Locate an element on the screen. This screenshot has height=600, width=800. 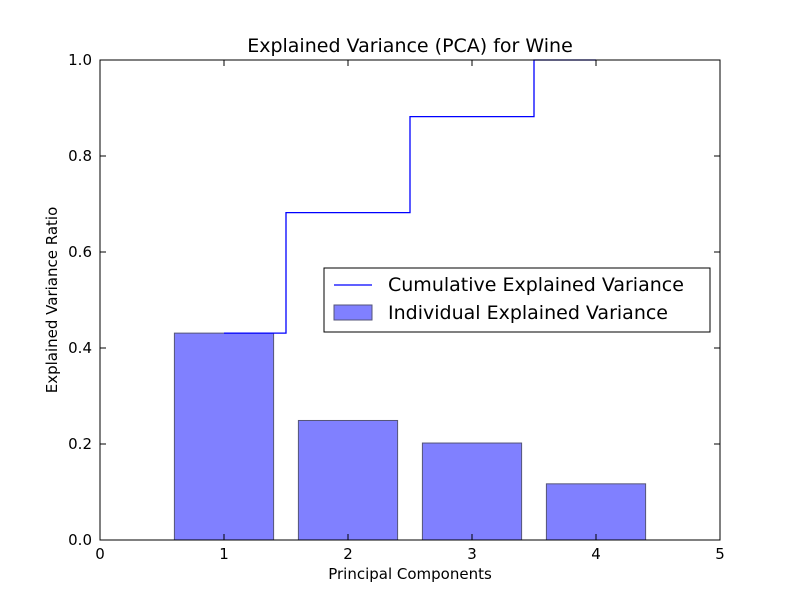
legend-box is located at coordinates (517, 300).